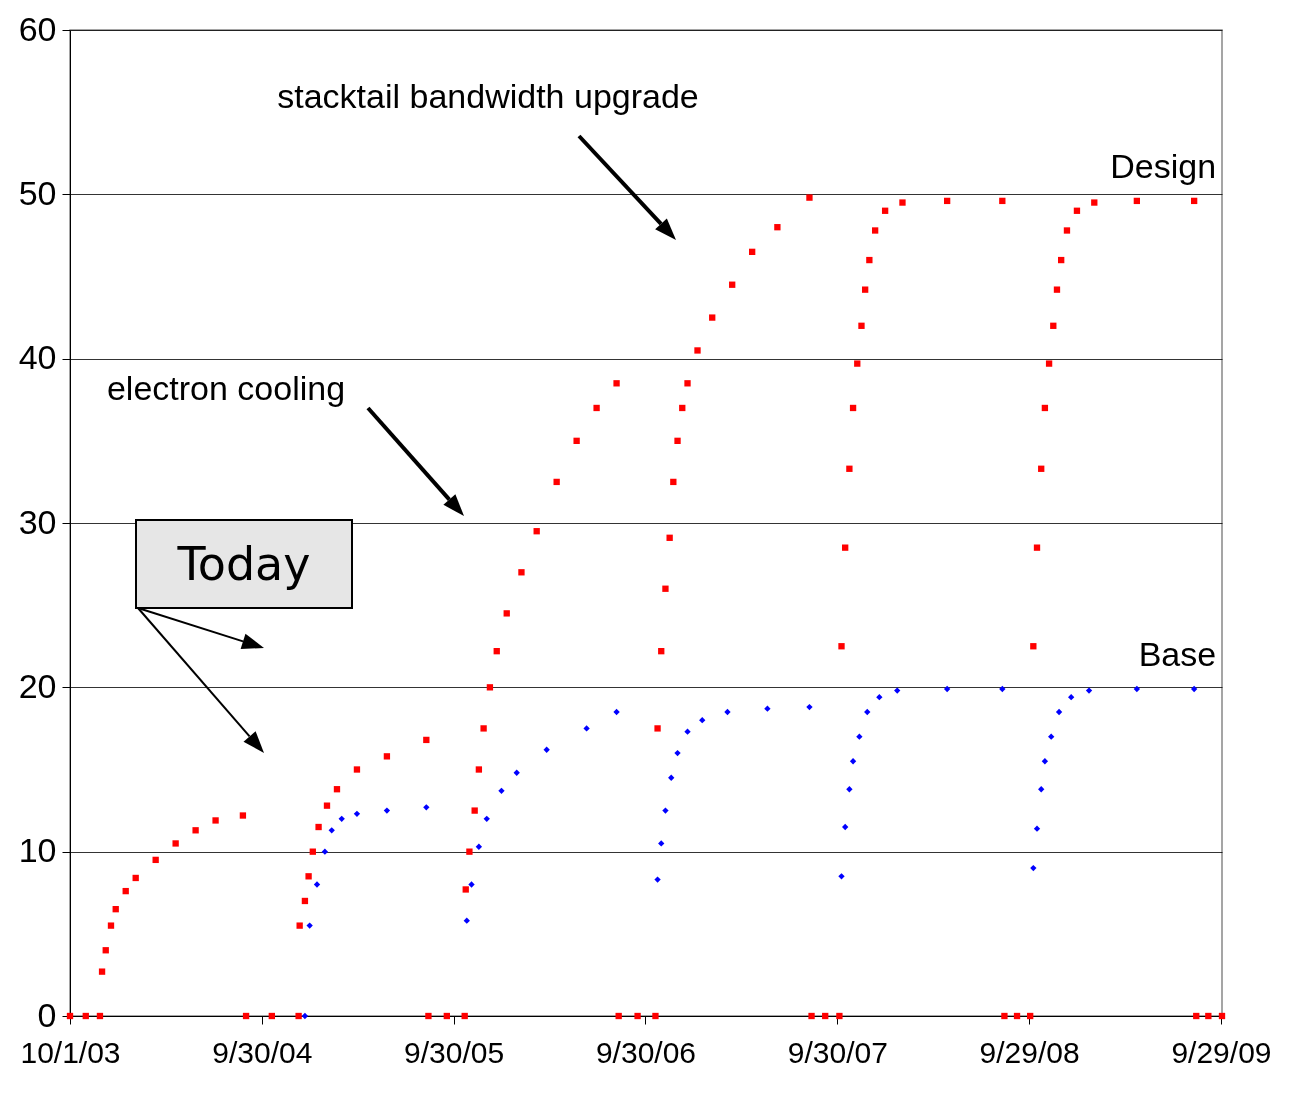 The width and height of the screenshot is (1292, 1107). Describe the element at coordinates (1029, 1052) in the screenshot. I see `x-tick-label: 9/29/08` at that location.